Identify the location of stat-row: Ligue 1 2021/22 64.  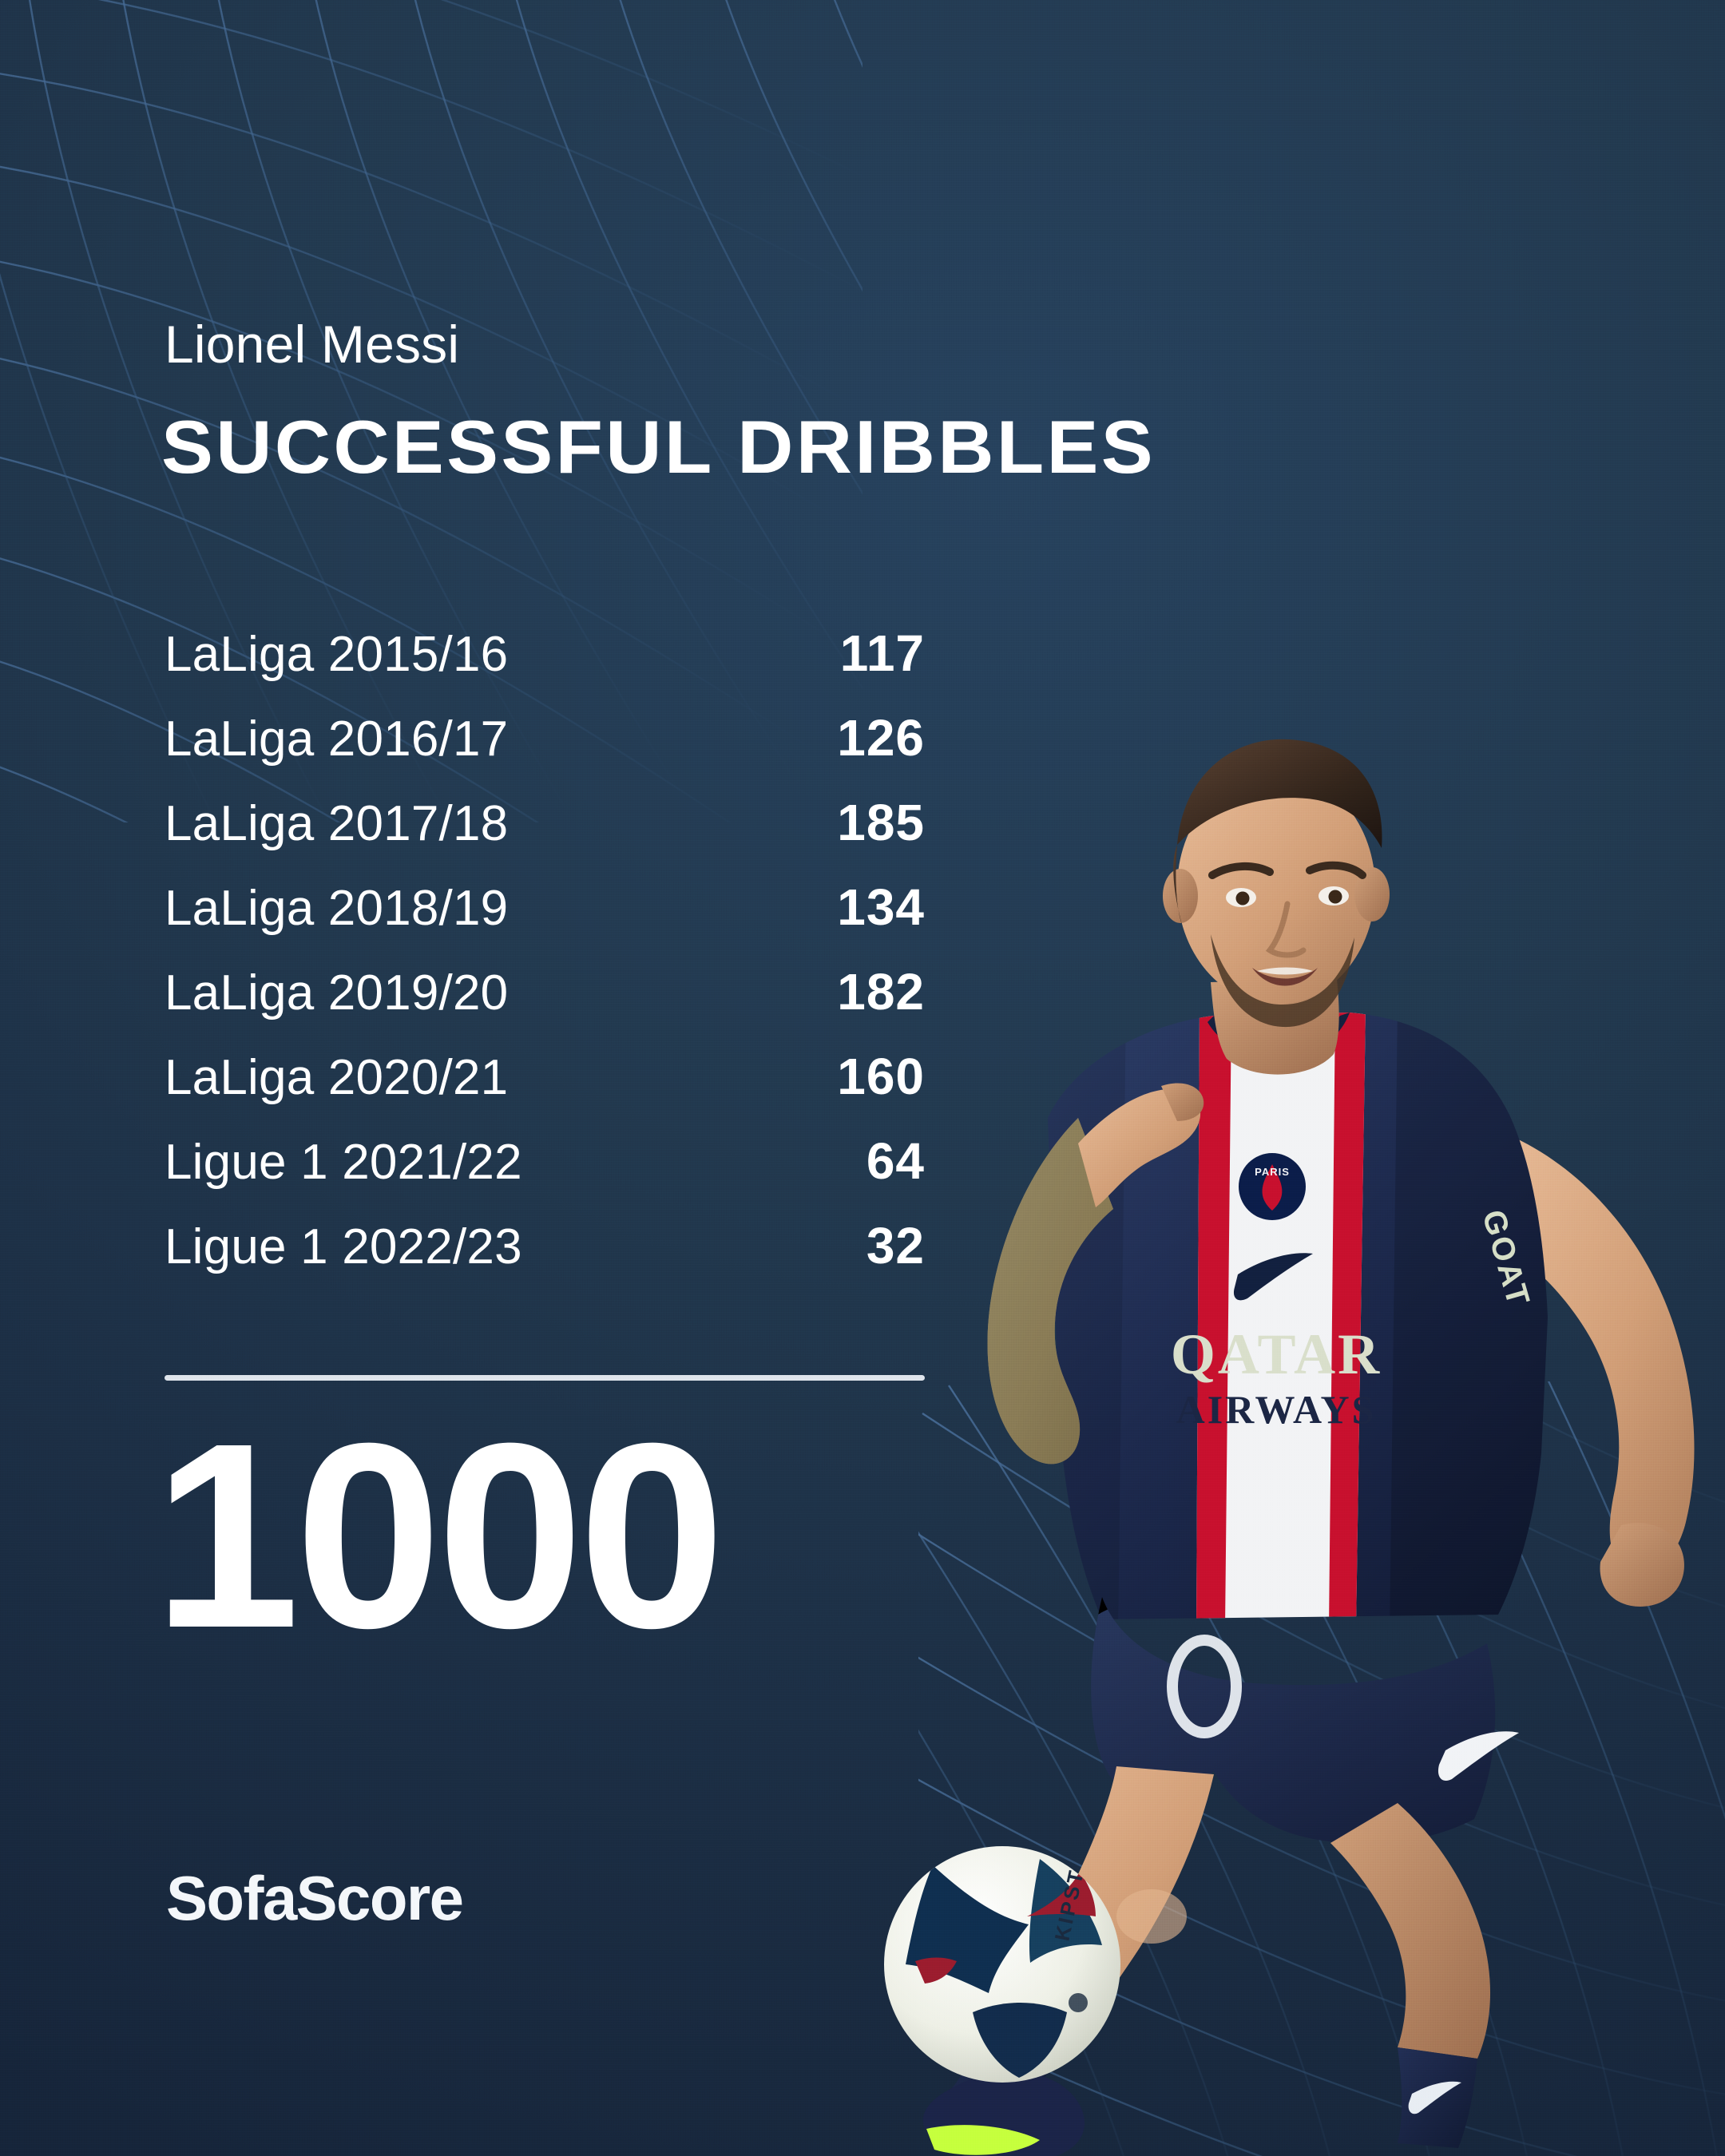
(545, 1177).